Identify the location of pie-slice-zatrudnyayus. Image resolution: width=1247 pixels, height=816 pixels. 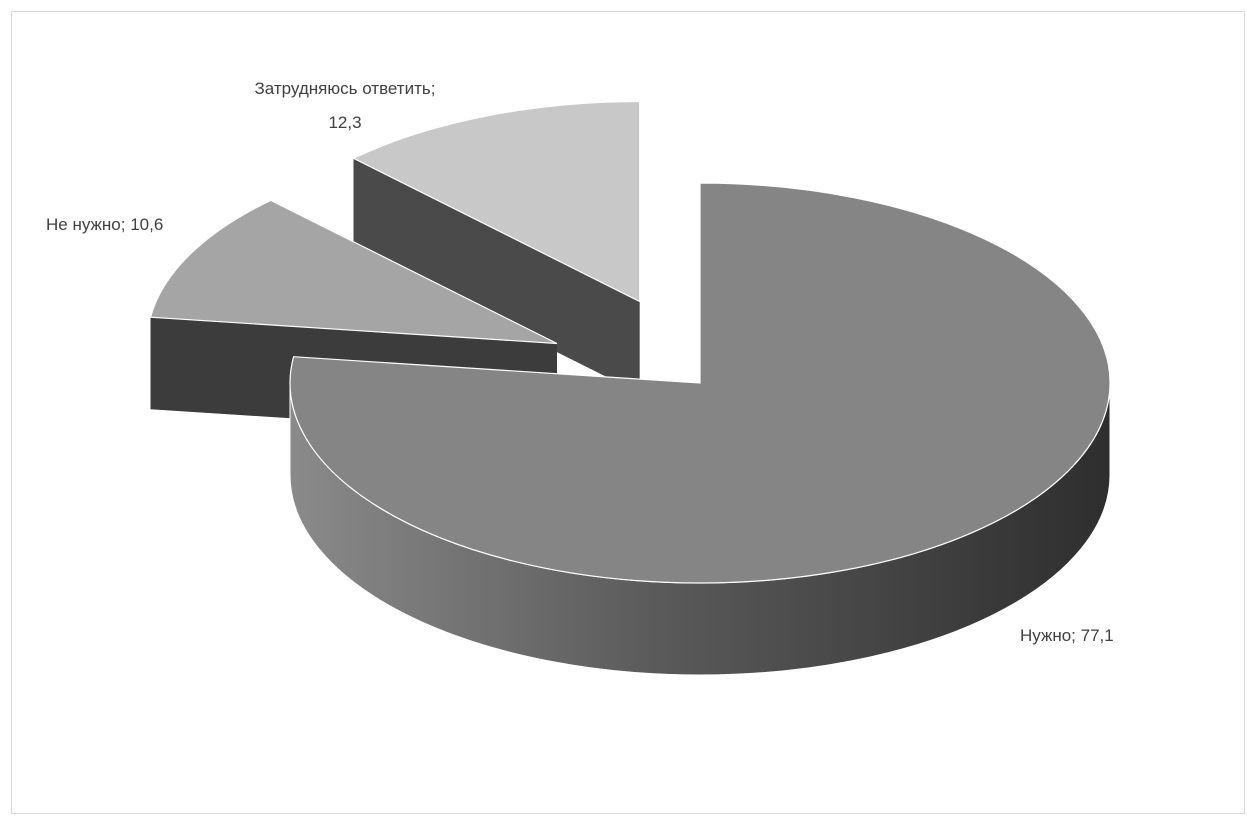
(496, 247).